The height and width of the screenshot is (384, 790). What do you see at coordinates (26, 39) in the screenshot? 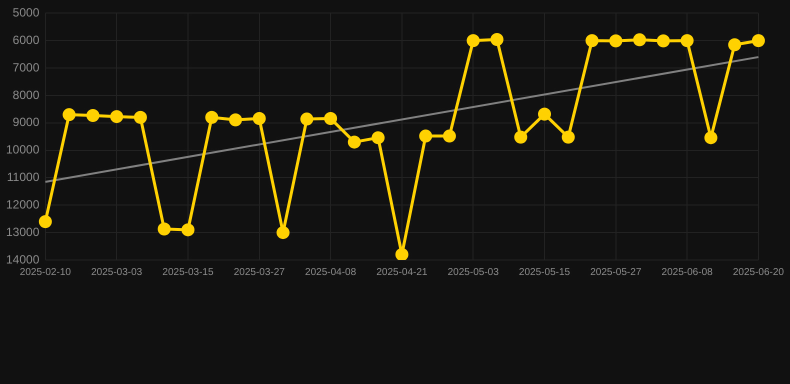
I see `y-tick-label: 6000` at bounding box center [26, 39].